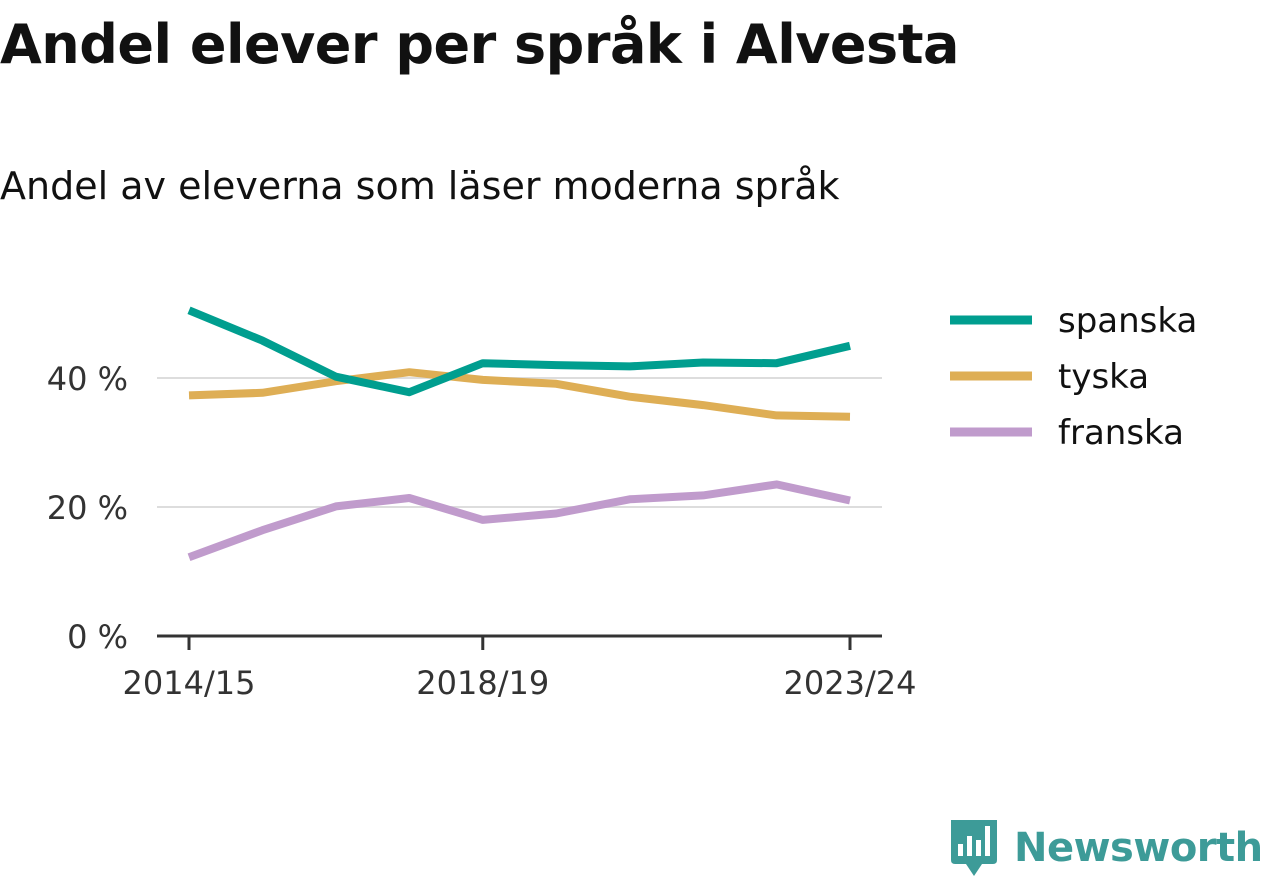 This screenshot has width=1262, height=880. I want to click on x-tick-label: 2023/24, so click(850, 683).